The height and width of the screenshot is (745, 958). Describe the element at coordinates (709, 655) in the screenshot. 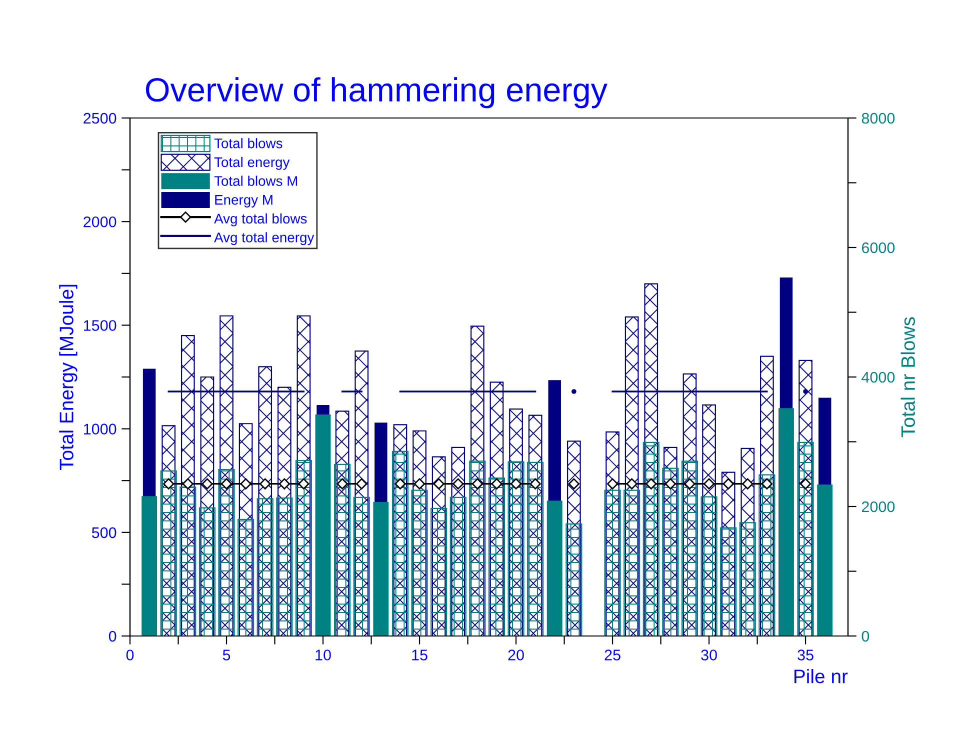

I see `x-tick-label: 30` at that location.